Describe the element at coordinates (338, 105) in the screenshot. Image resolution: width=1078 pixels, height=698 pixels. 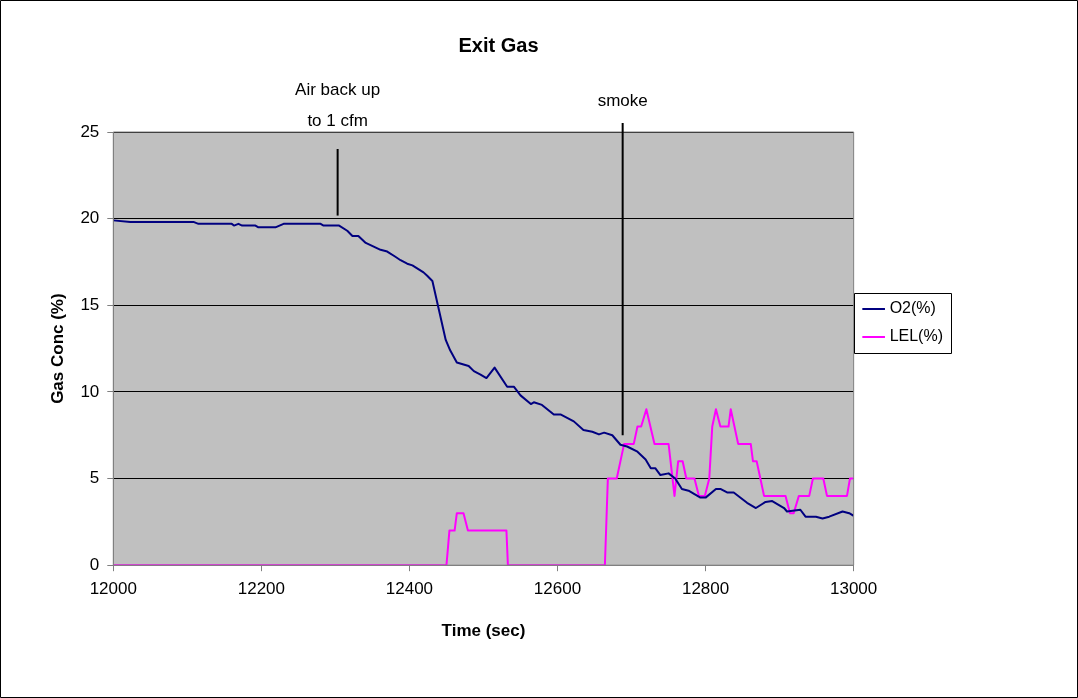
I see `ref-line-label: Air back up to 1 cfm` at that location.